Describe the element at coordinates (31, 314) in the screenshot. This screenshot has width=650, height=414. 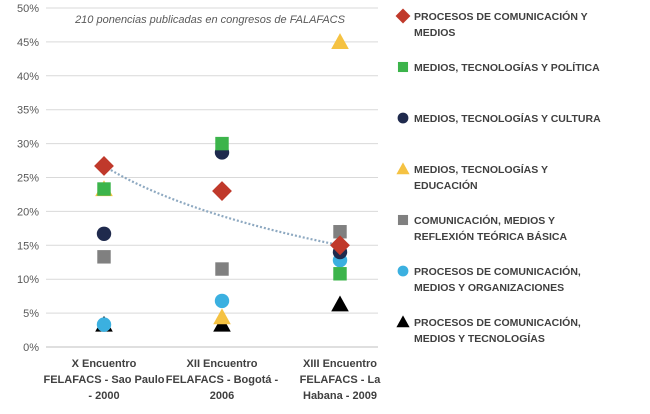
I see `y-tick-label: 5%` at that location.